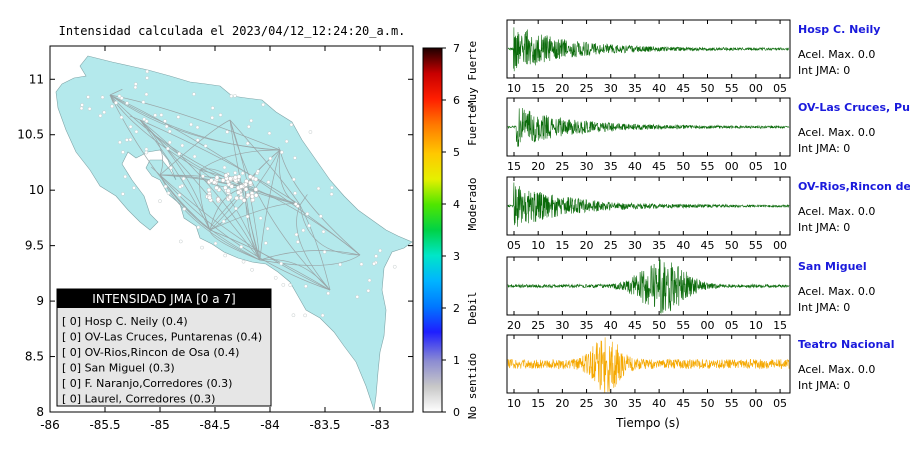  What do you see at coordinates (34, 357) in the screenshot?
I see `map-y-tick-label: 8.5` at bounding box center [34, 357].